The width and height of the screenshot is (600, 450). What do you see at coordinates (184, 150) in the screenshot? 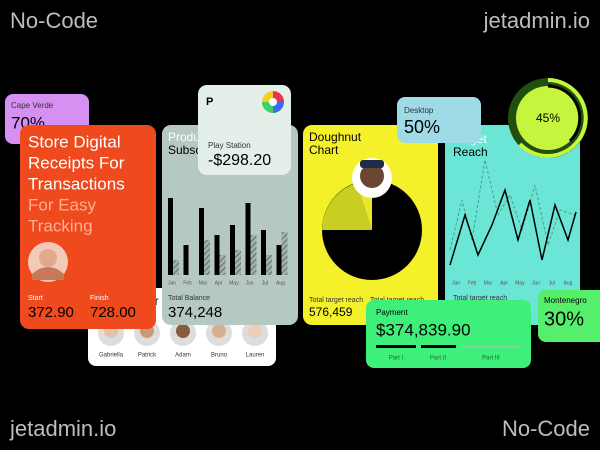
I see `card-title: Subsc` at bounding box center [184, 150].